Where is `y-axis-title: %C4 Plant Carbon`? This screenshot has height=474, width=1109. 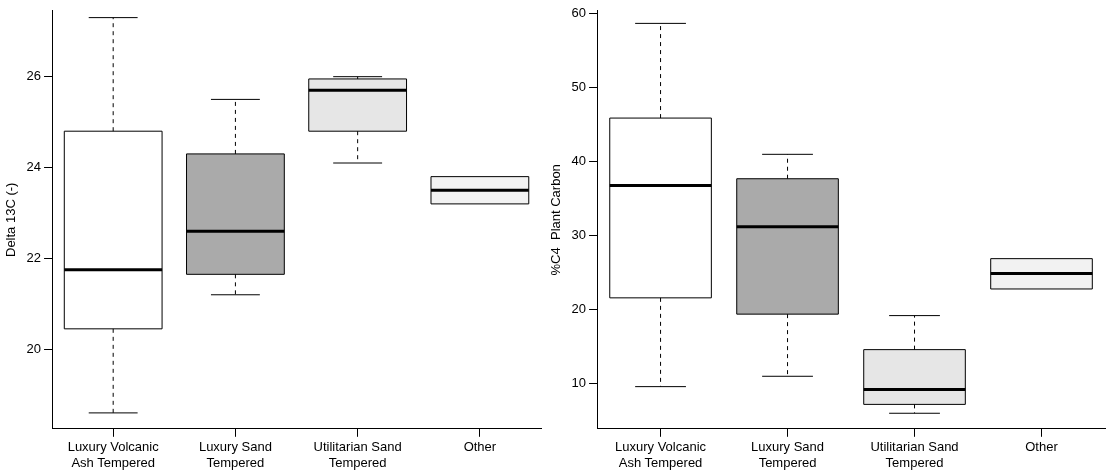 y-axis-title: %C4 Plant Carbon is located at coordinates (556, 220).